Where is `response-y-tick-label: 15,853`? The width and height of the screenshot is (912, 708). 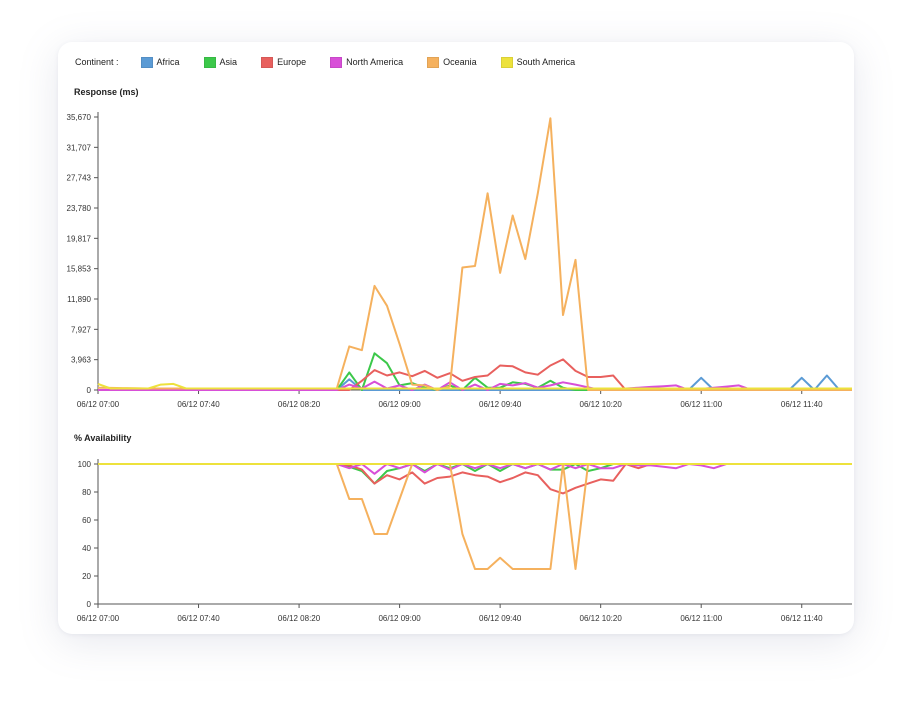 response-y-tick-label: 15,853 is located at coordinates (79, 269).